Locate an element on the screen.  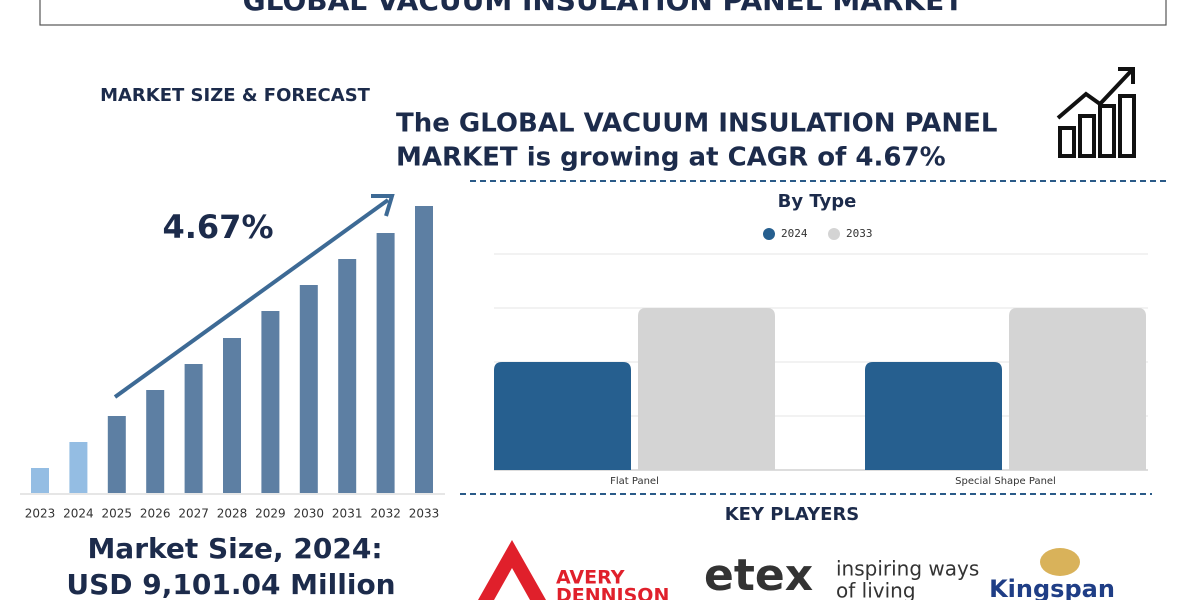
x-tick-label: 2029 is located at coordinates (270, 514).